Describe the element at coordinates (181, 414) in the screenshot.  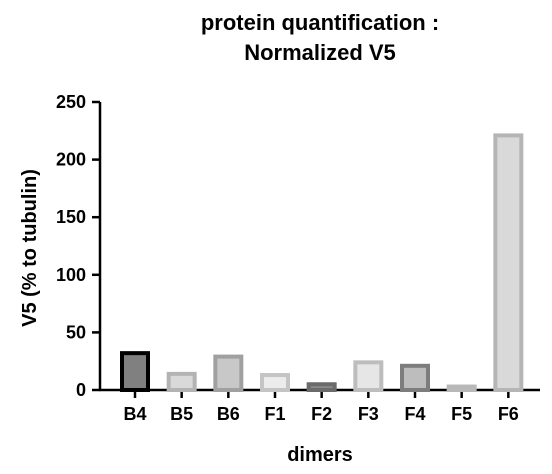
I see `x-tick-label: B5` at that location.